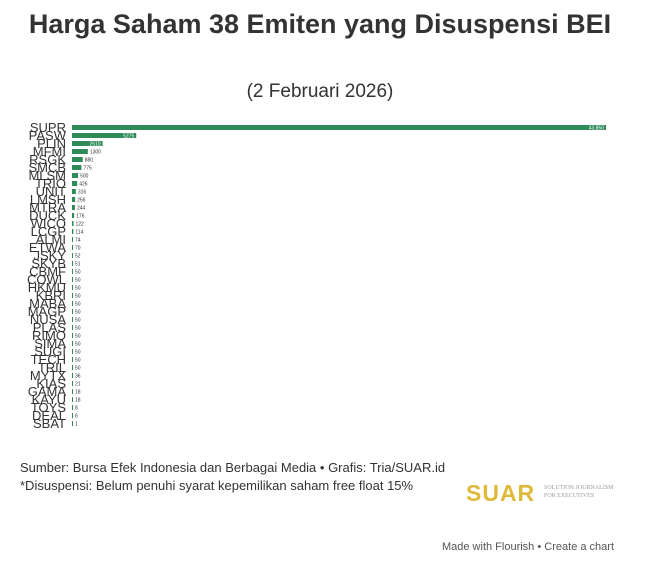 This screenshot has height=573, width=664. I want to click on value-label: 1, so click(76, 424).